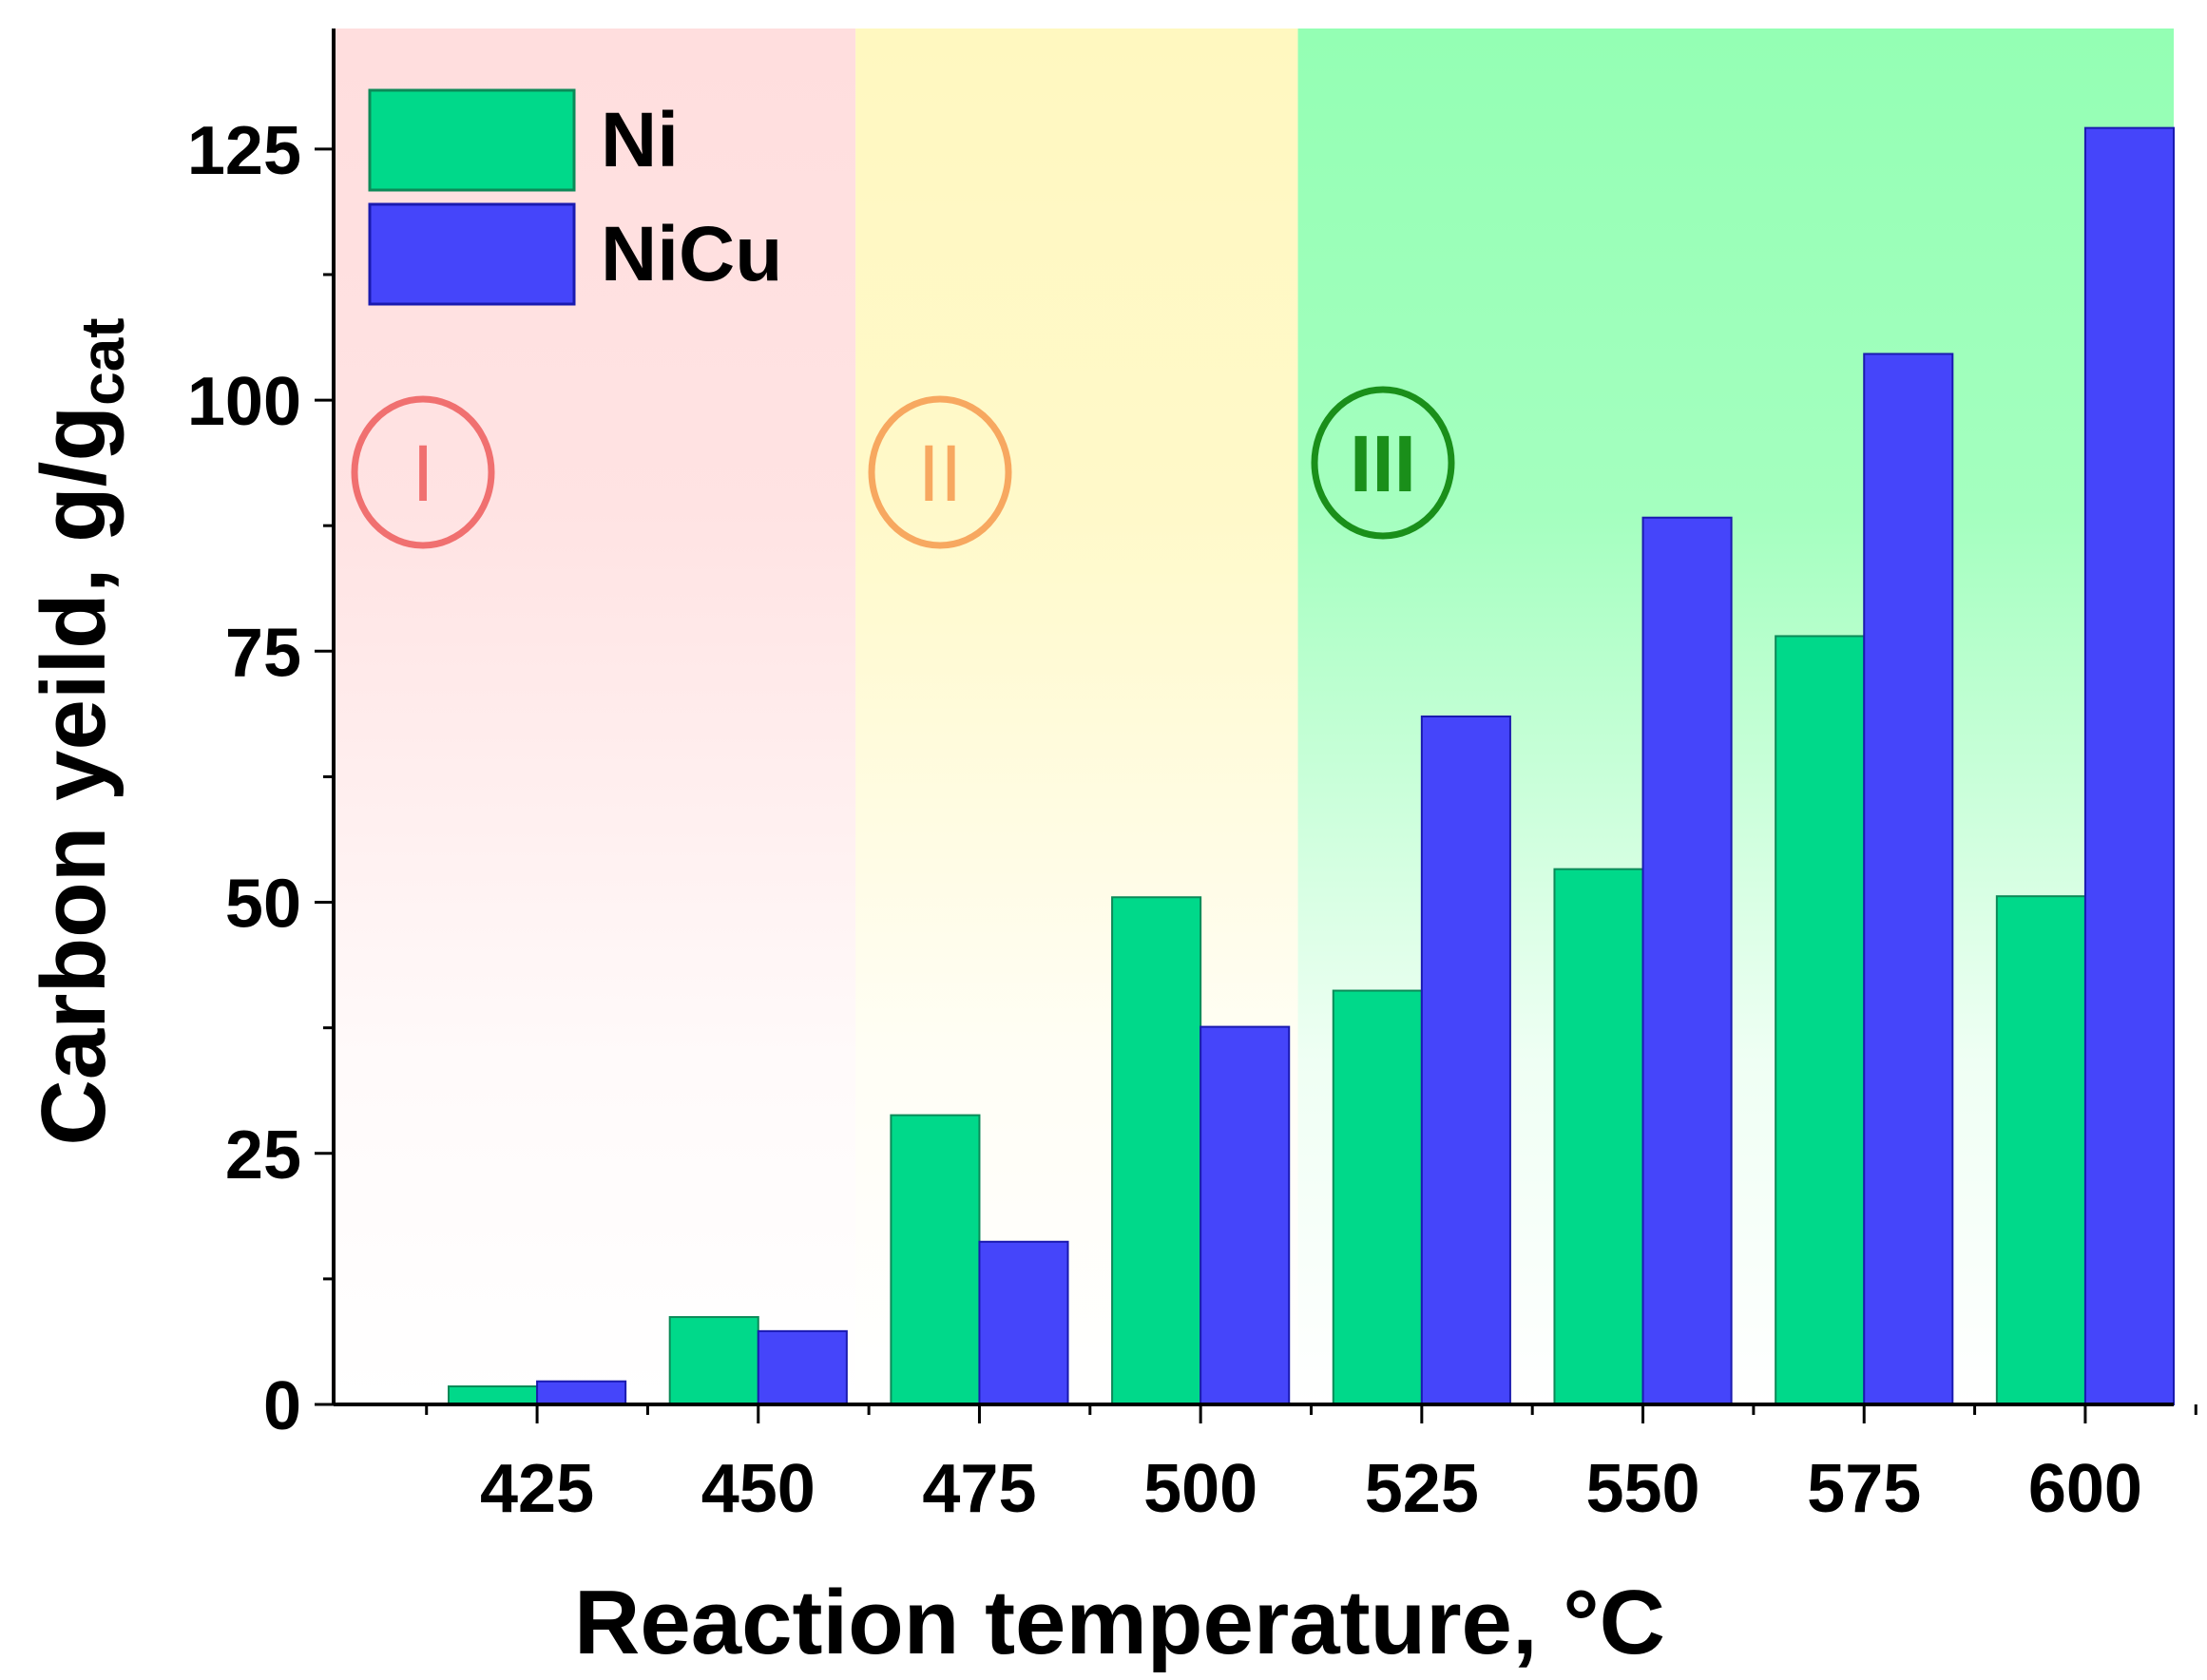 This screenshot has width=2207, height=1680. What do you see at coordinates (263, 653) in the screenshot?
I see `y-tick-label-75: 75` at bounding box center [263, 653].